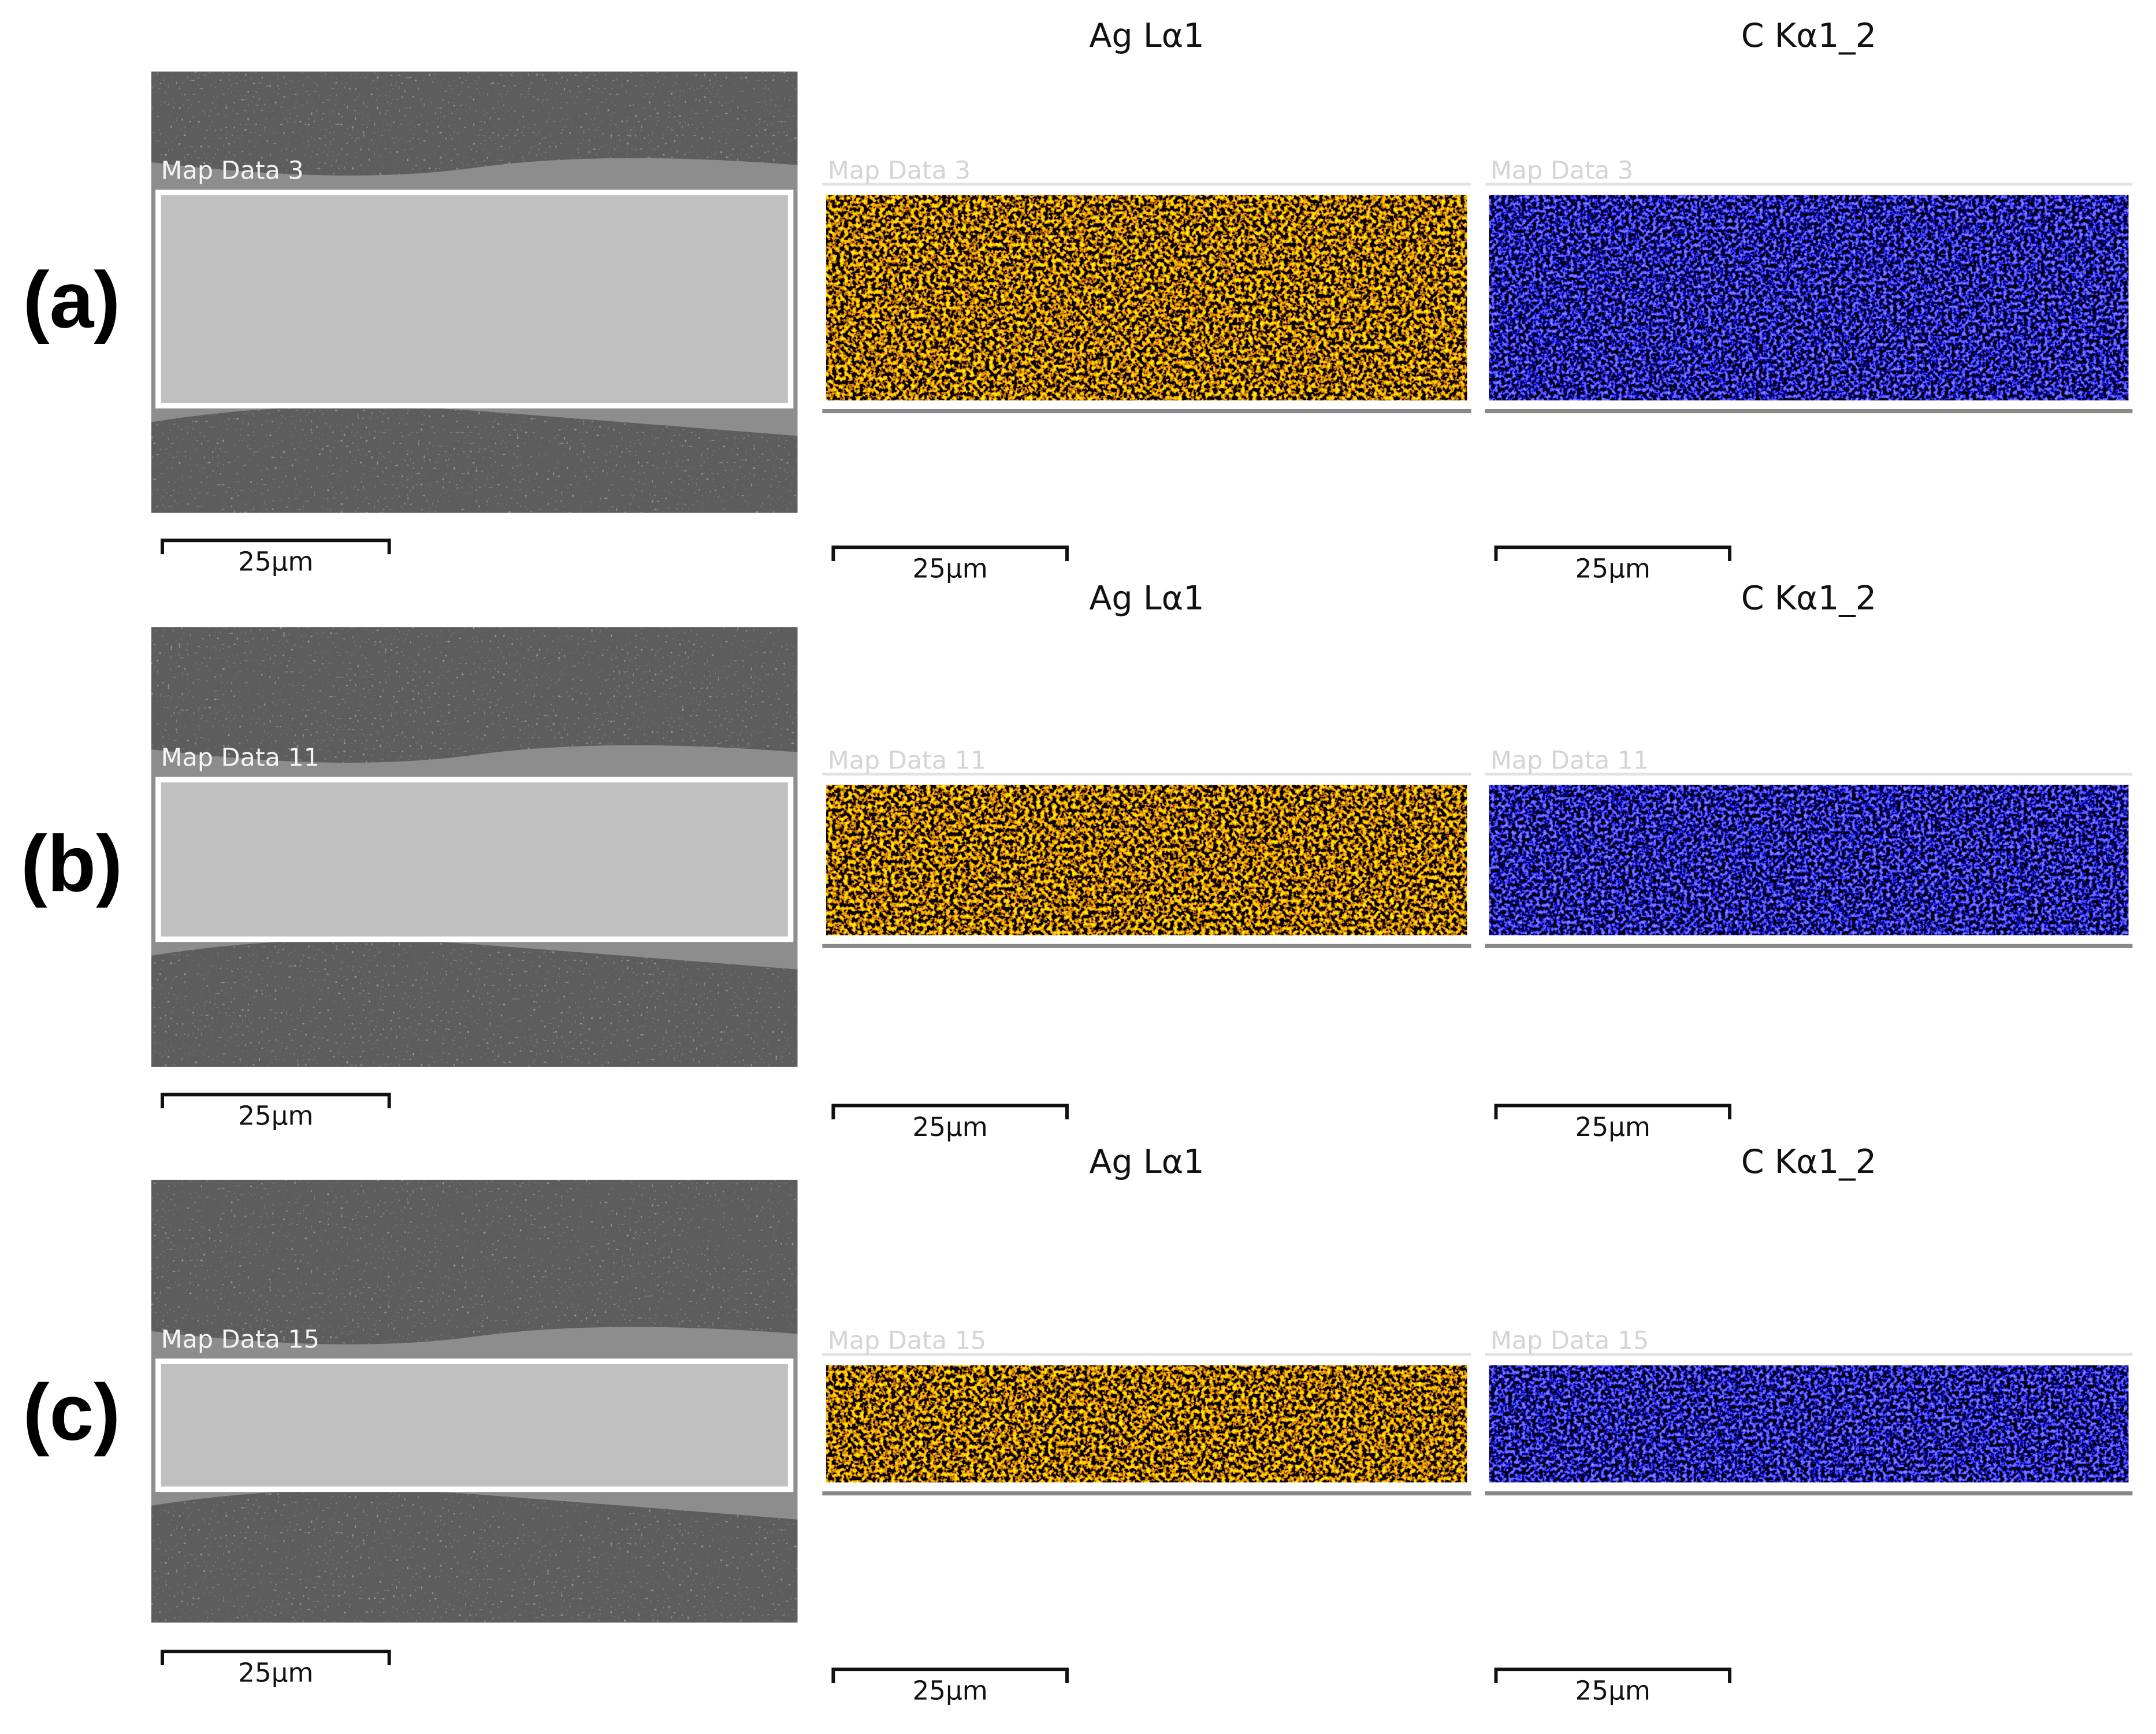 Image resolution: width=2156 pixels, height=1734 pixels. Describe the element at coordinates (72, 864) in the screenshot. I see `row-label: (b)` at that location.